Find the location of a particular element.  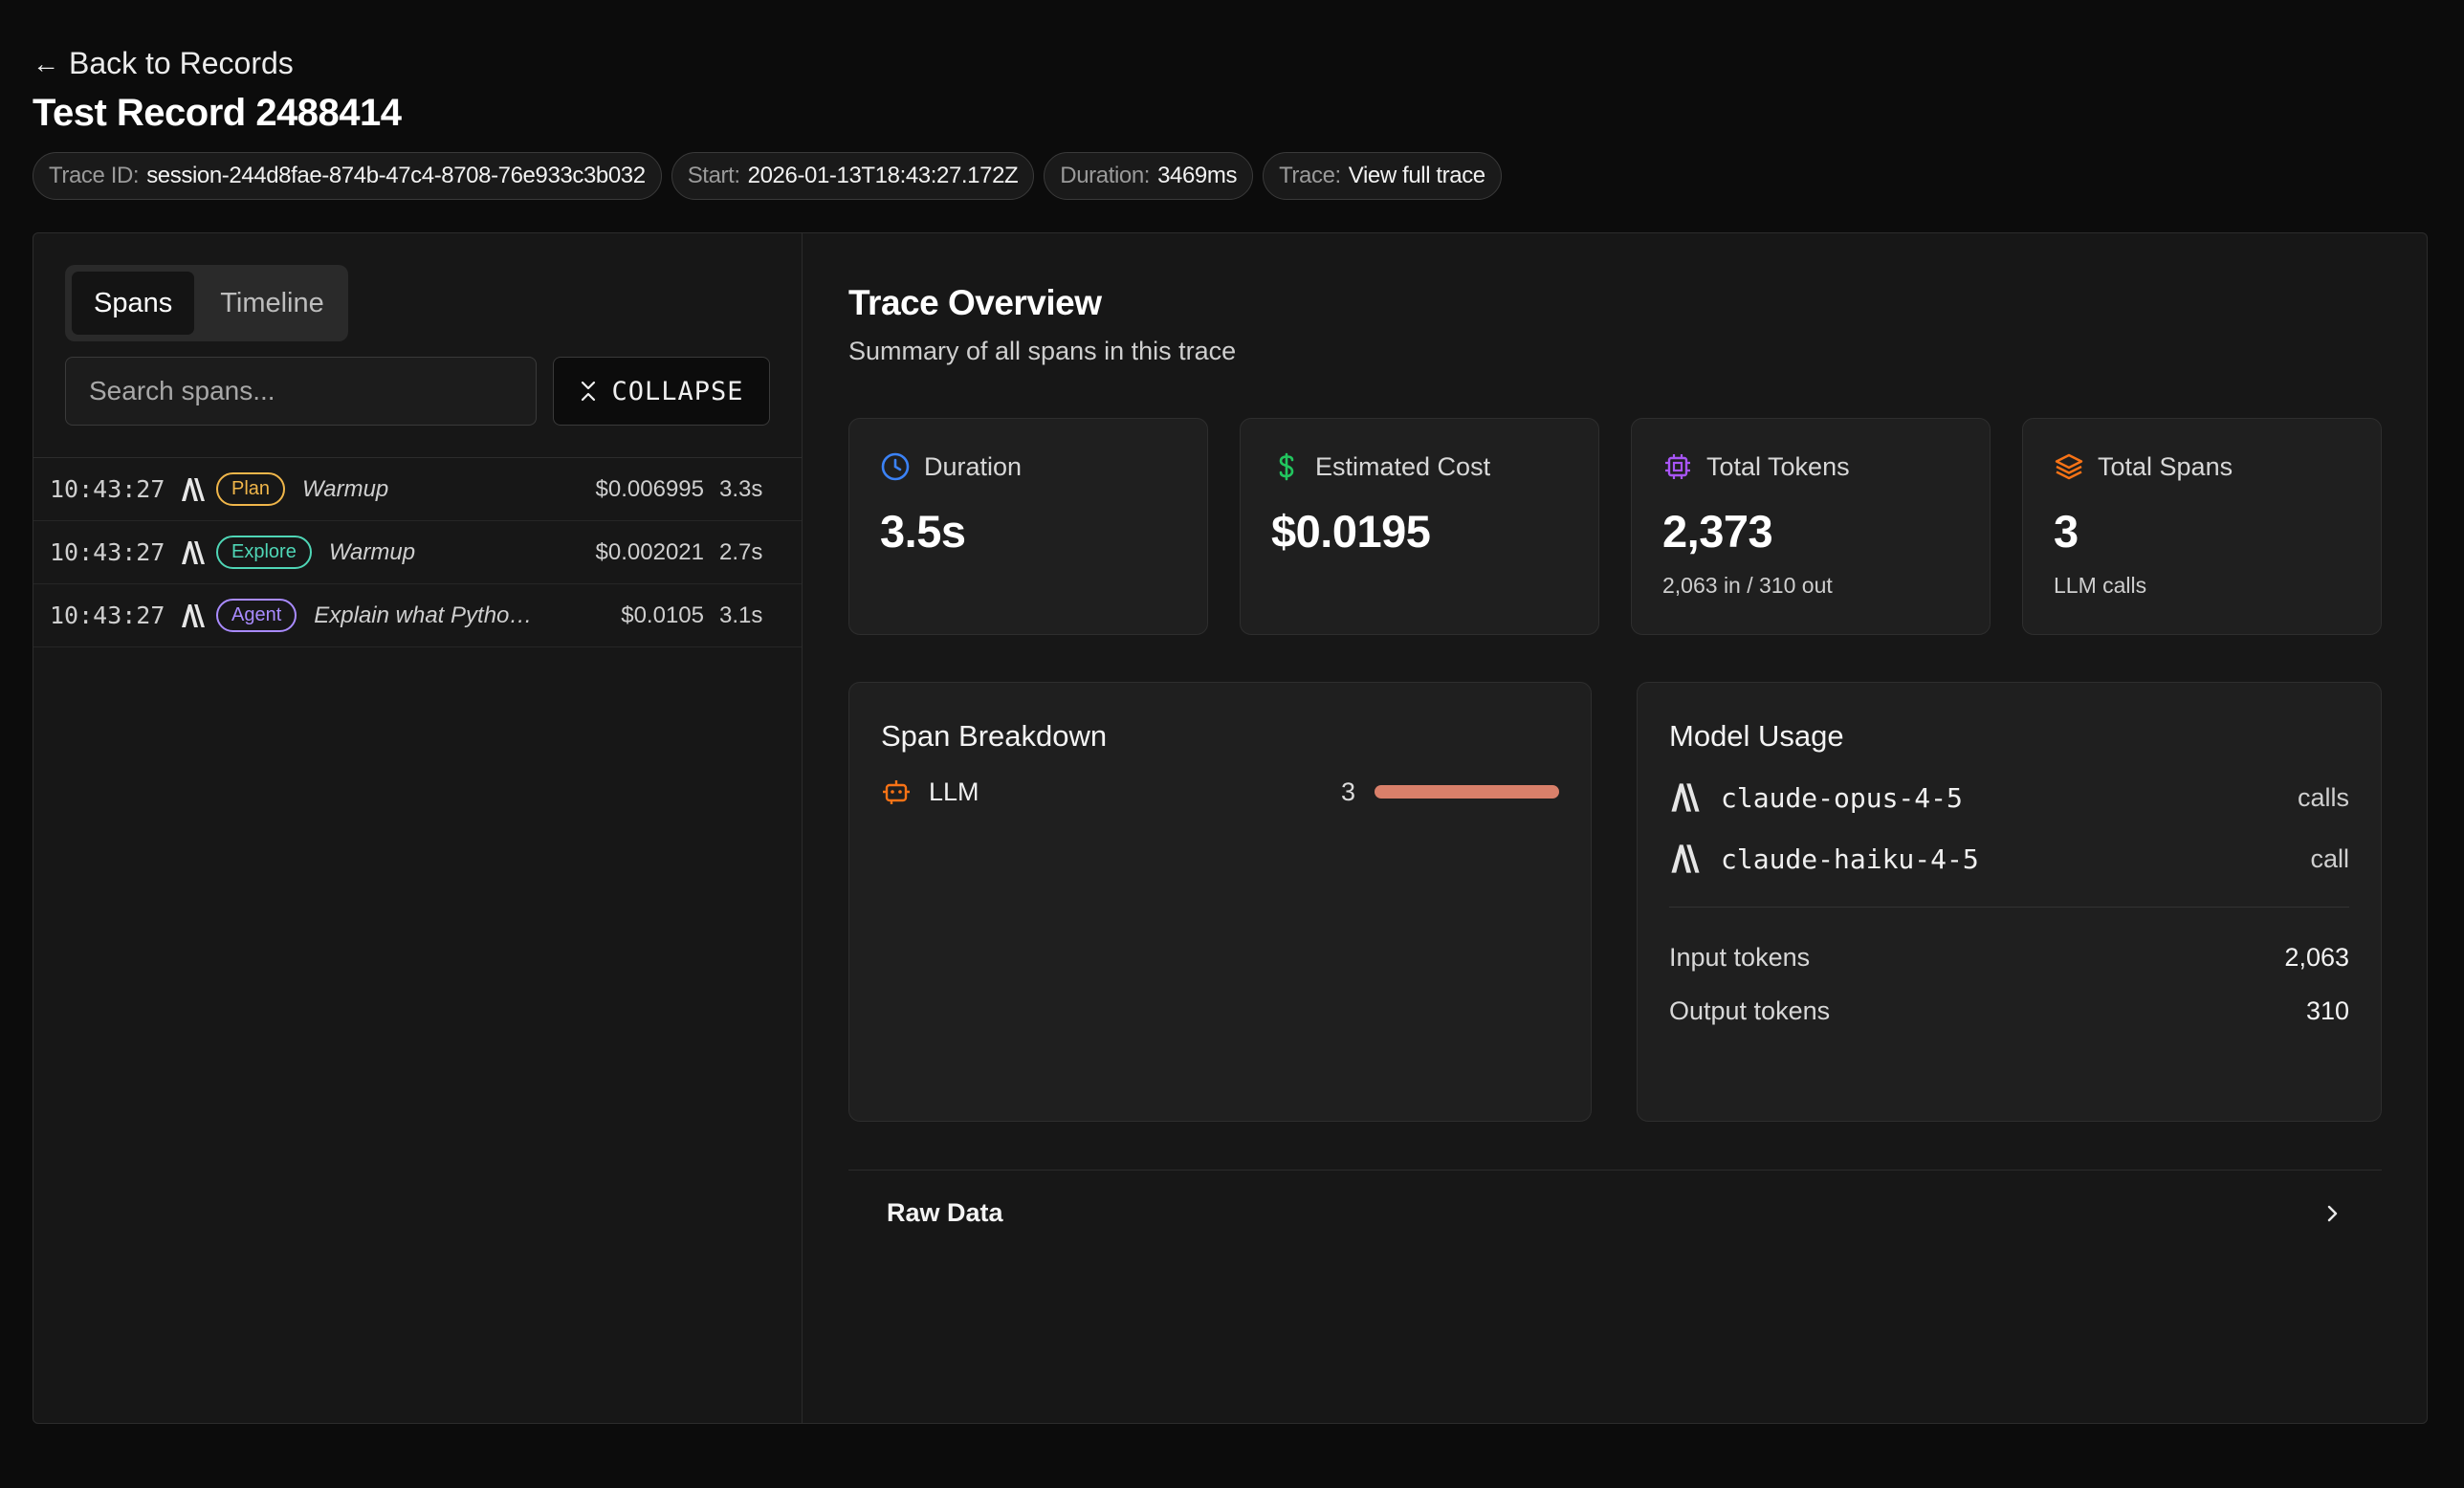

overview-subtitle: Summary of all spans in this trace is located at coordinates (1042, 351).